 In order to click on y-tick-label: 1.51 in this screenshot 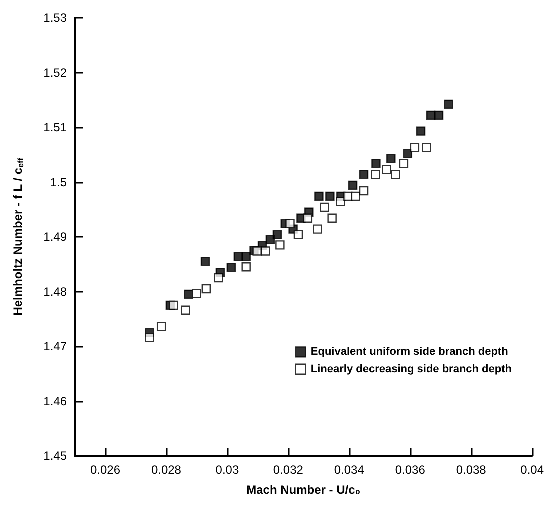, I will do `click(56, 127)`.